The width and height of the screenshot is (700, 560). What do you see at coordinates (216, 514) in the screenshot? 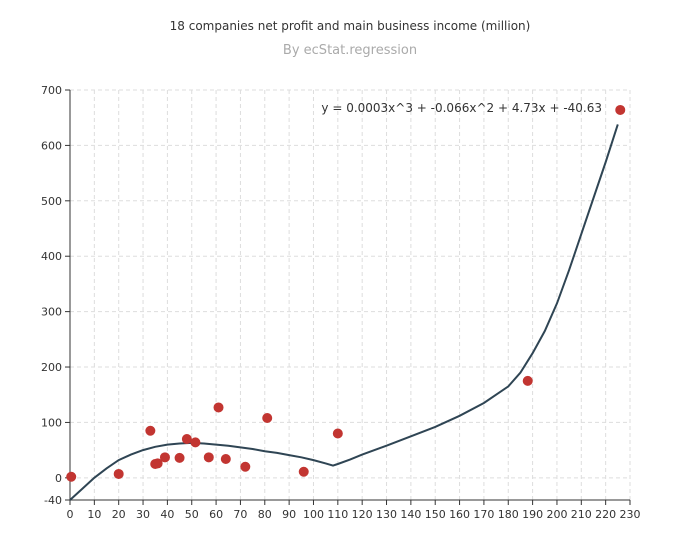
I see `x-tick-label: 60` at bounding box center [216, 514].